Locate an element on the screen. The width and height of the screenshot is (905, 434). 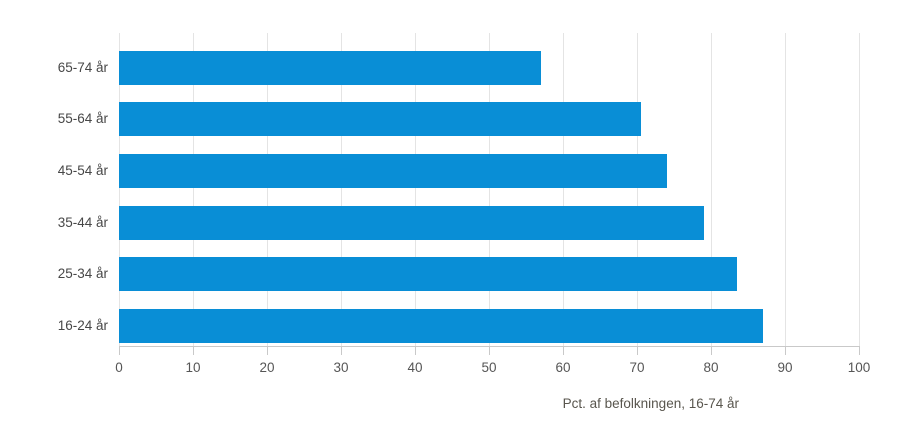
x-axis-label: Pct. af befolkningen, 16-74 år is located at coordinates (650, 403).